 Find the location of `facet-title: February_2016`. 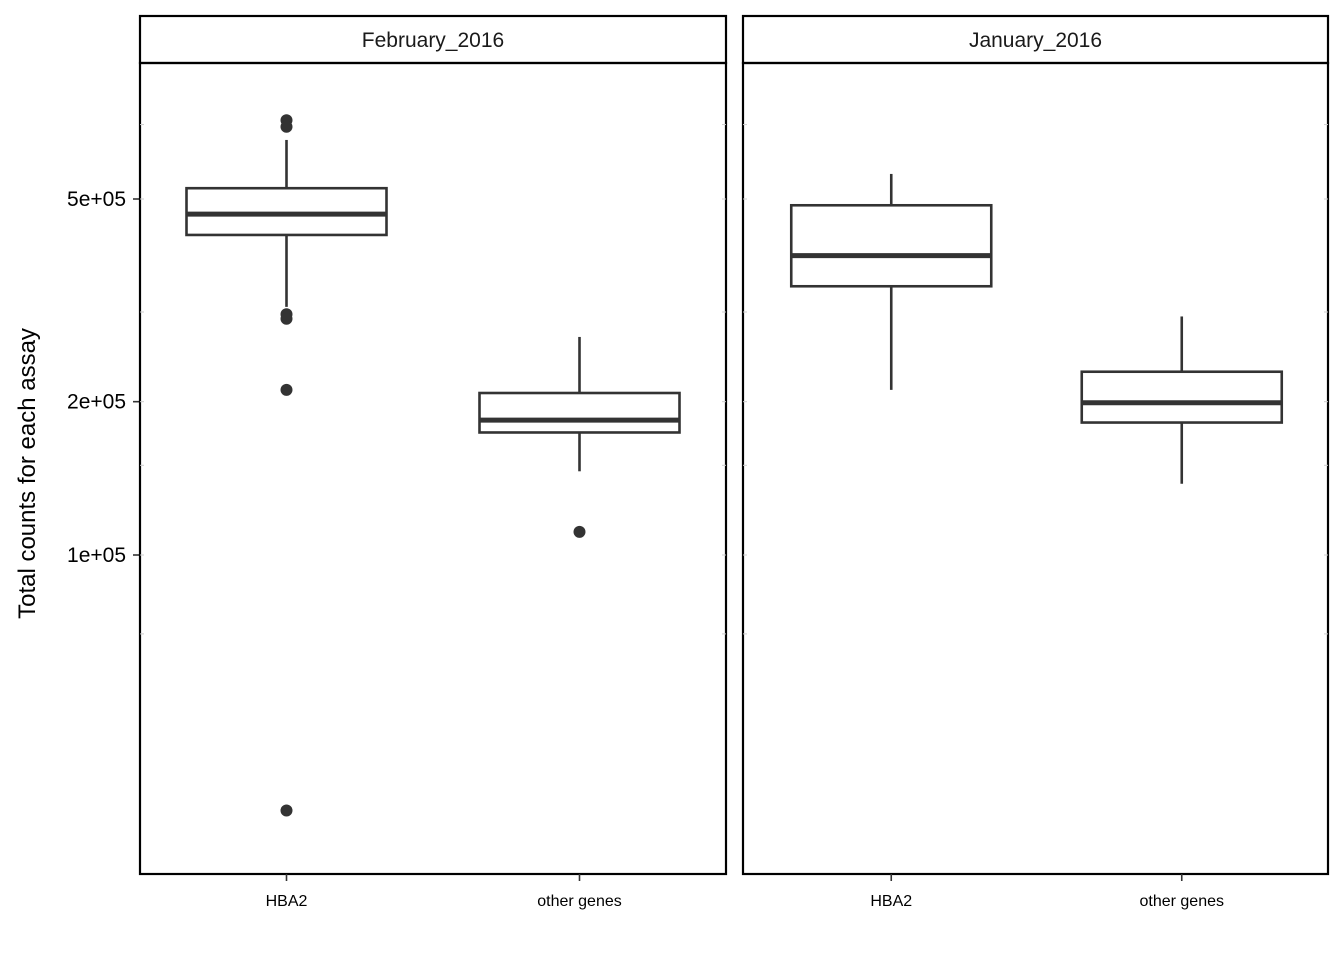

facet-title: February_2016 is located at coordinates (433, 40).